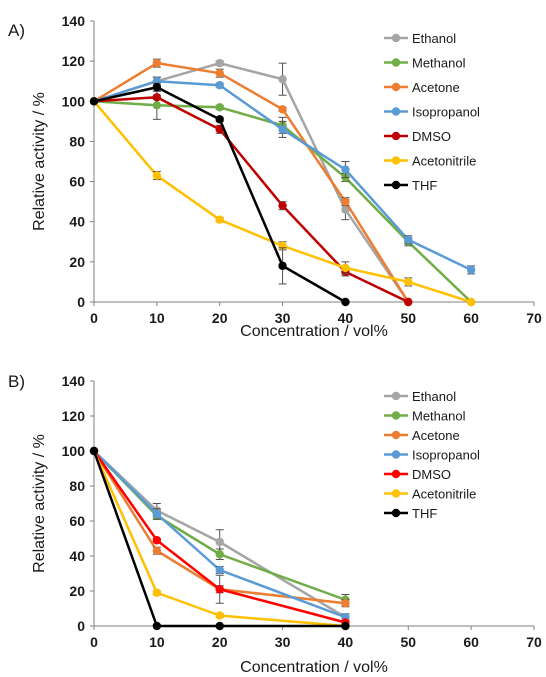  What do you see at coordinates (74, 451) in the screenshot?
I see `y-tick-label: 100` at bounding box center [74, 451].